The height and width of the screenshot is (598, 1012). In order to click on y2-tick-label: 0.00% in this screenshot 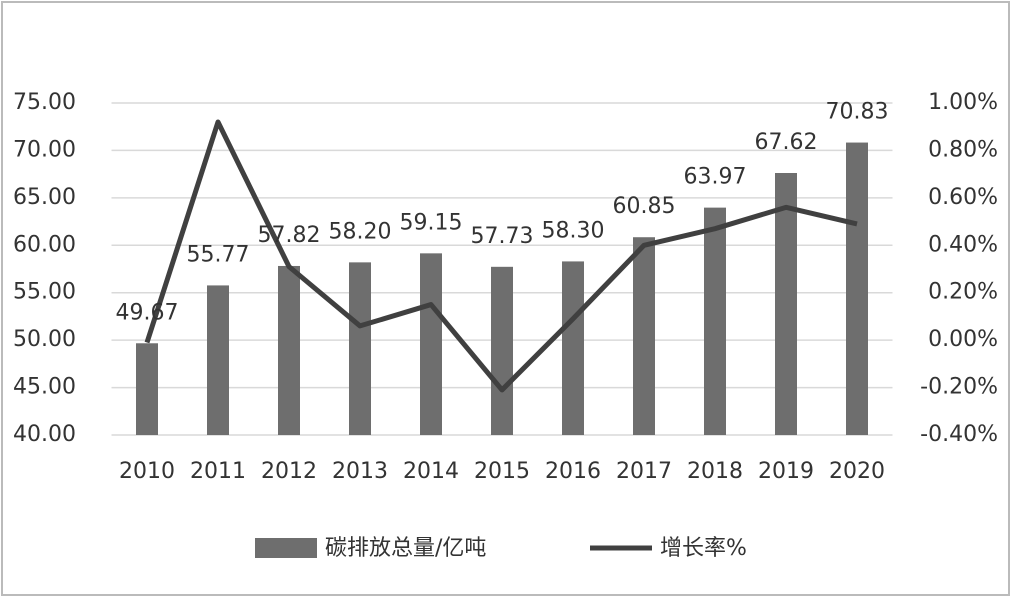, I will do `click(963, 339)`.